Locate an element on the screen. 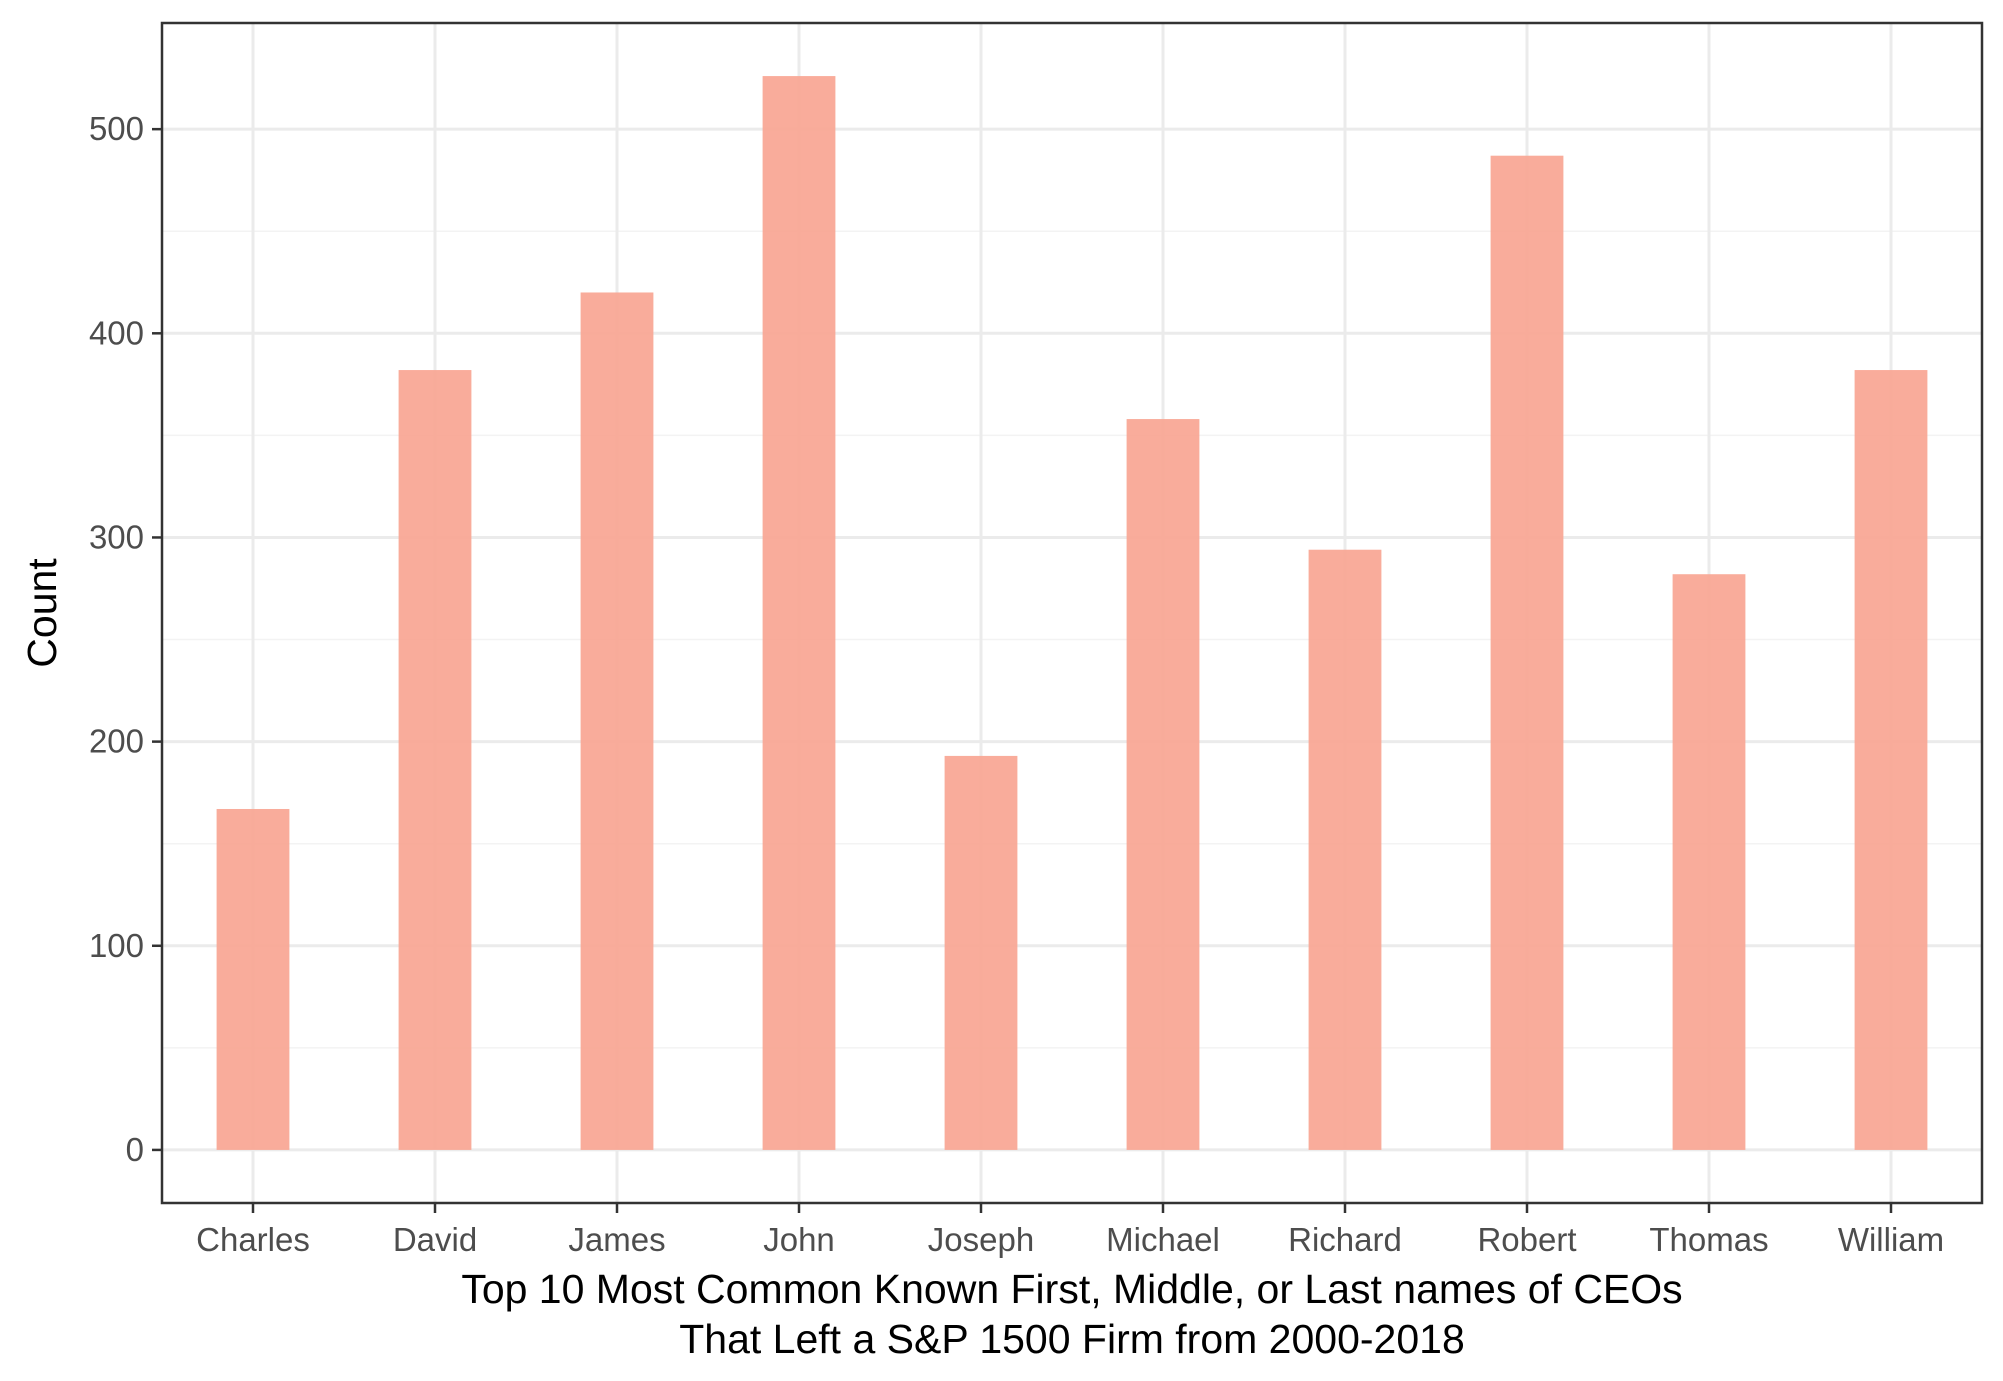 The image size is (2003, 1381). bar-richard is located at coordinates (1345, 849).